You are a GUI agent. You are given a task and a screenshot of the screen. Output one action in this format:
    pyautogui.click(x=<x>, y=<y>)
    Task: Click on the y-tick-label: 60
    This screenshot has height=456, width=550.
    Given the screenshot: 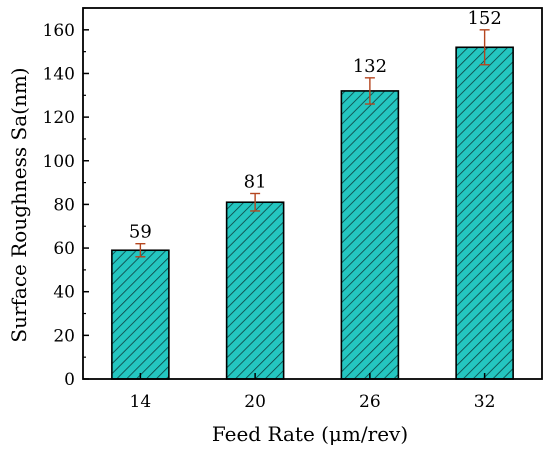 What is the action you would take?
    pyautogui.click(x=64, y=249)
    